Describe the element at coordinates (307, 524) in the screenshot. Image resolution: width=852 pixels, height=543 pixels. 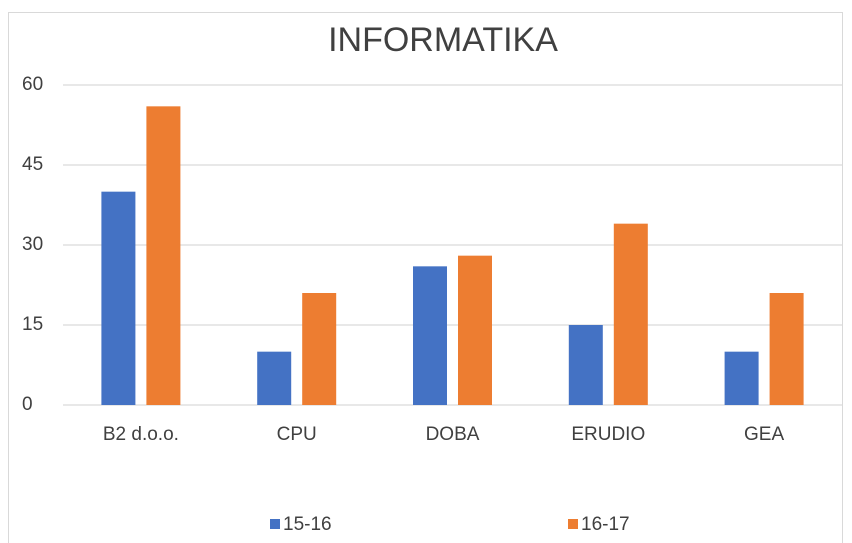
I see `legend-label: 15-16` at that location.